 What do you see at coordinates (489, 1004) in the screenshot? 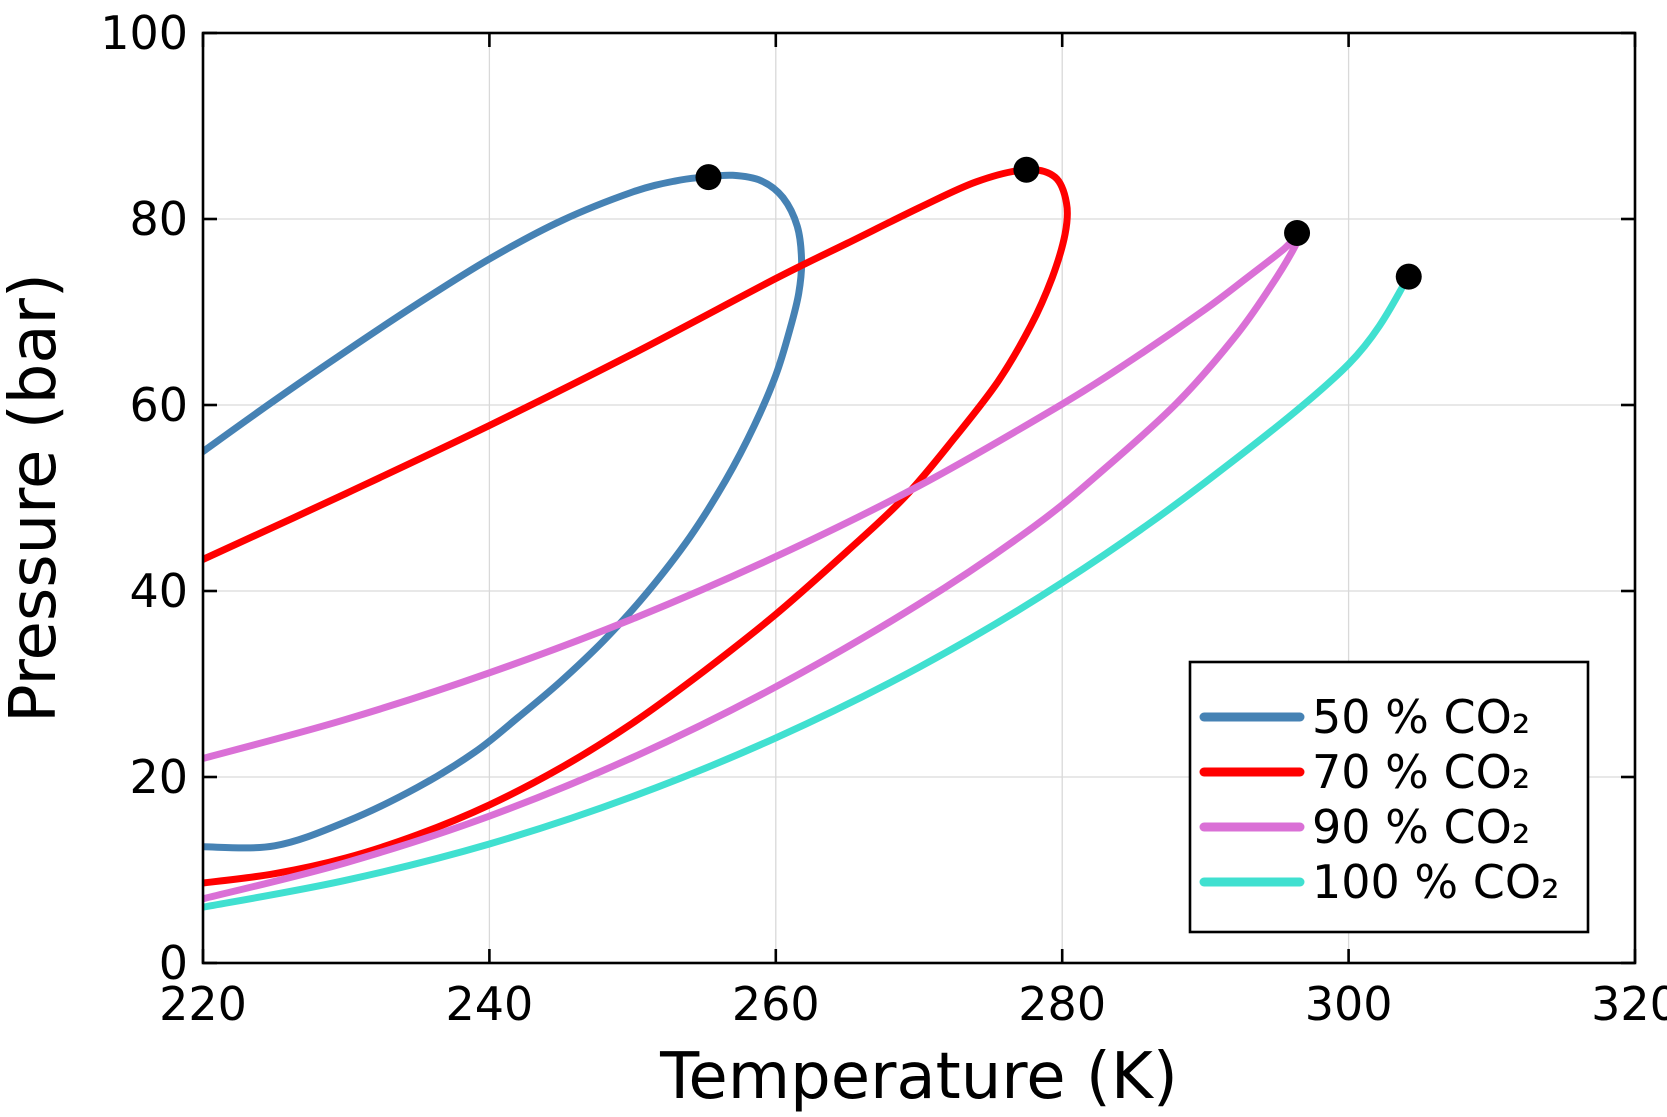
I see `x-tick-label: 240` at bounding box center [489, 1004].